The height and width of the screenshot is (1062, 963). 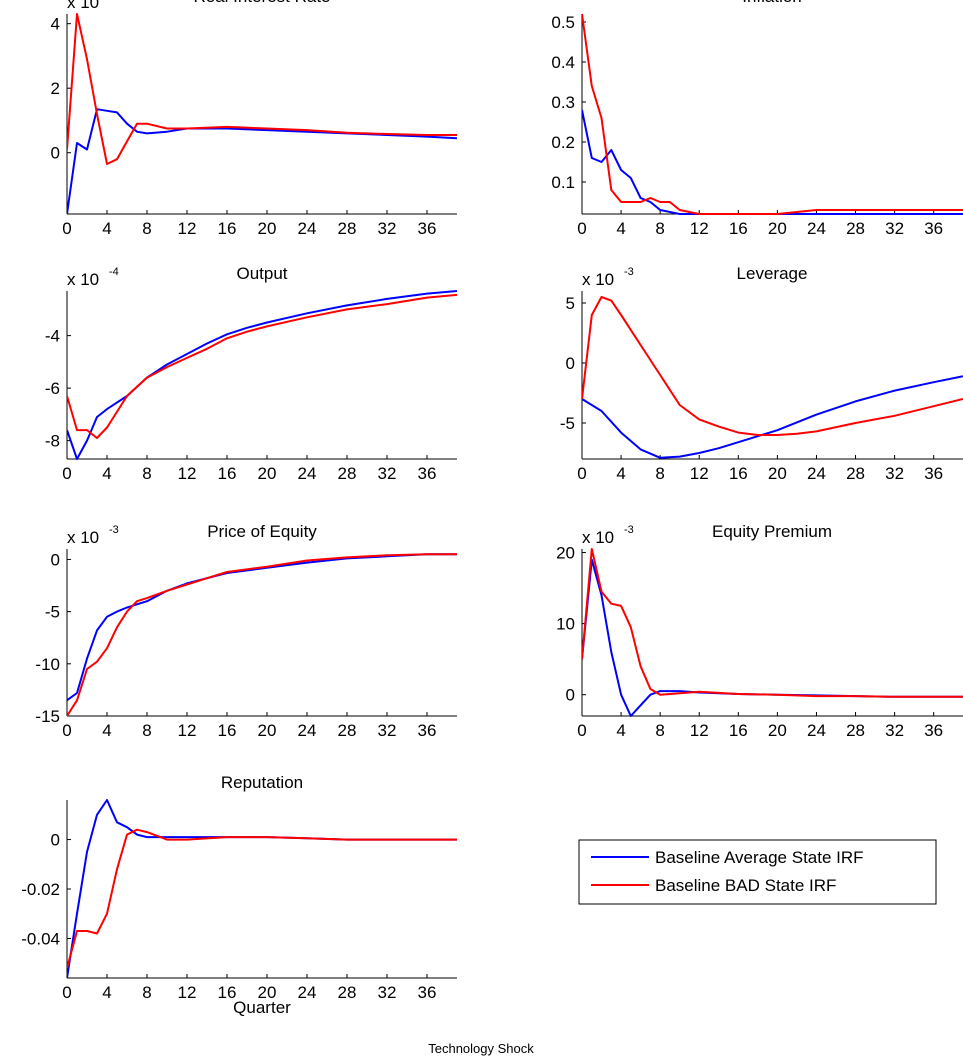 What do you see at coordinates (481, 1048) in the screenshot?
I see `figure-caption: Technology Shock` at bounding box center [481, 1048].